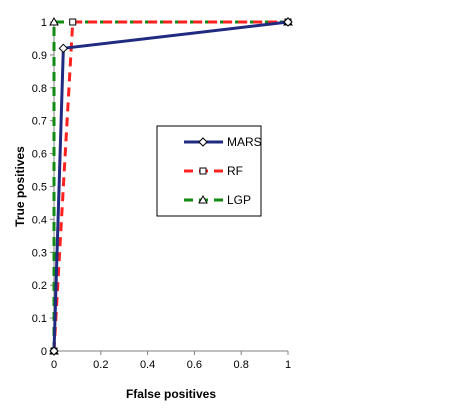 The width and height of the screenshot is (474, 409). I want to click on y-tick-label: 0.2, so click(39, 286).